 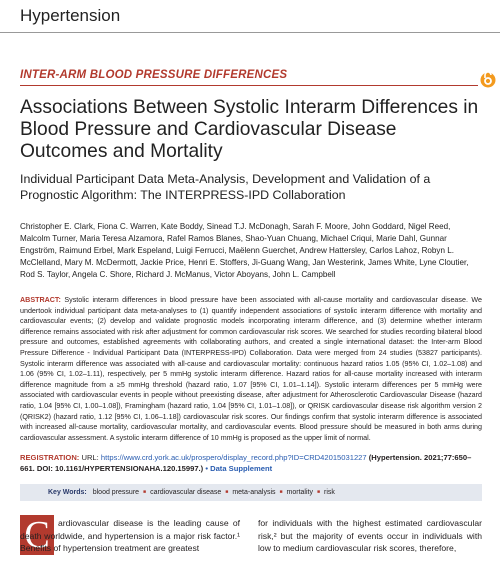 I want to click on keyword: risk, so click(x=324, y=492).